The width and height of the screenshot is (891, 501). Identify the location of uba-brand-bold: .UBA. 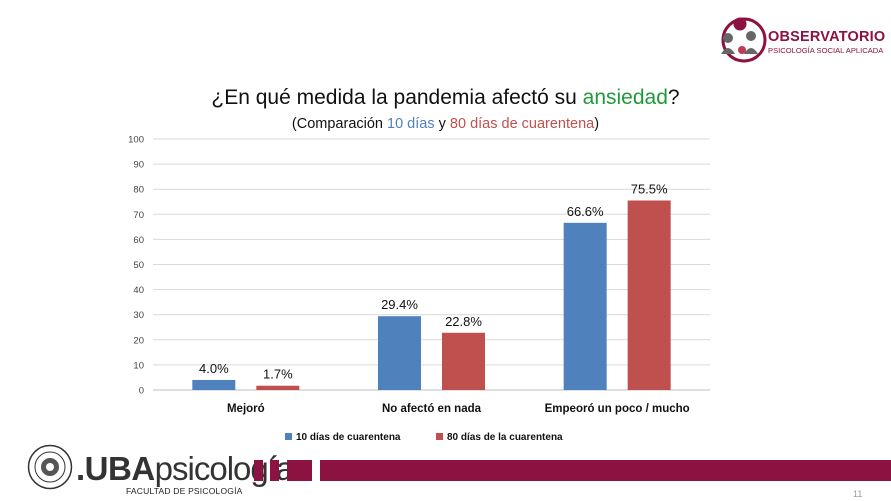
(115, 468).